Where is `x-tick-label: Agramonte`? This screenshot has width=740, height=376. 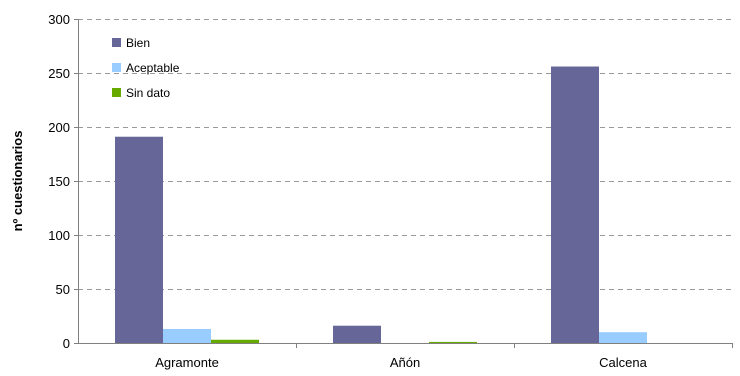 x-tick-label: Agramonte is located at coordinates (187, 362).